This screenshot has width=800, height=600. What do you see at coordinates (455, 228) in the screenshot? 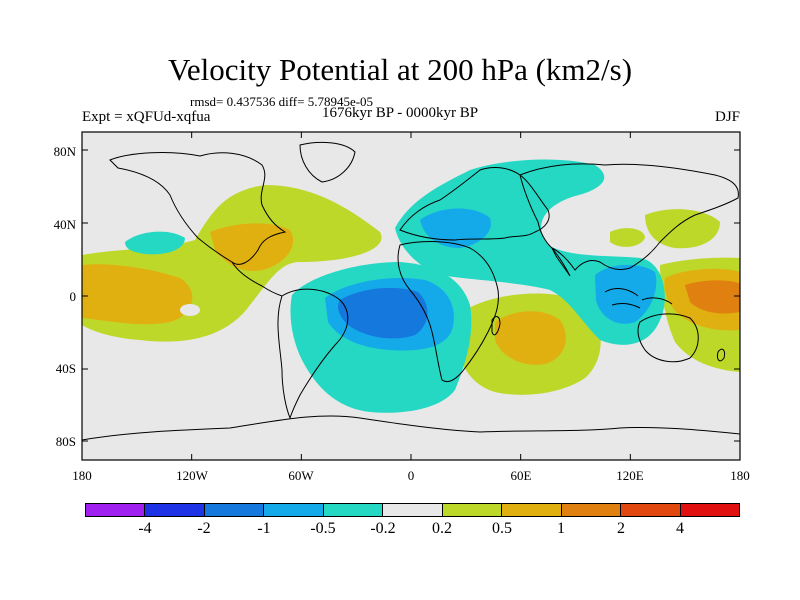
I see `contour-skyblue-europe` at bounding box center [455, 228].